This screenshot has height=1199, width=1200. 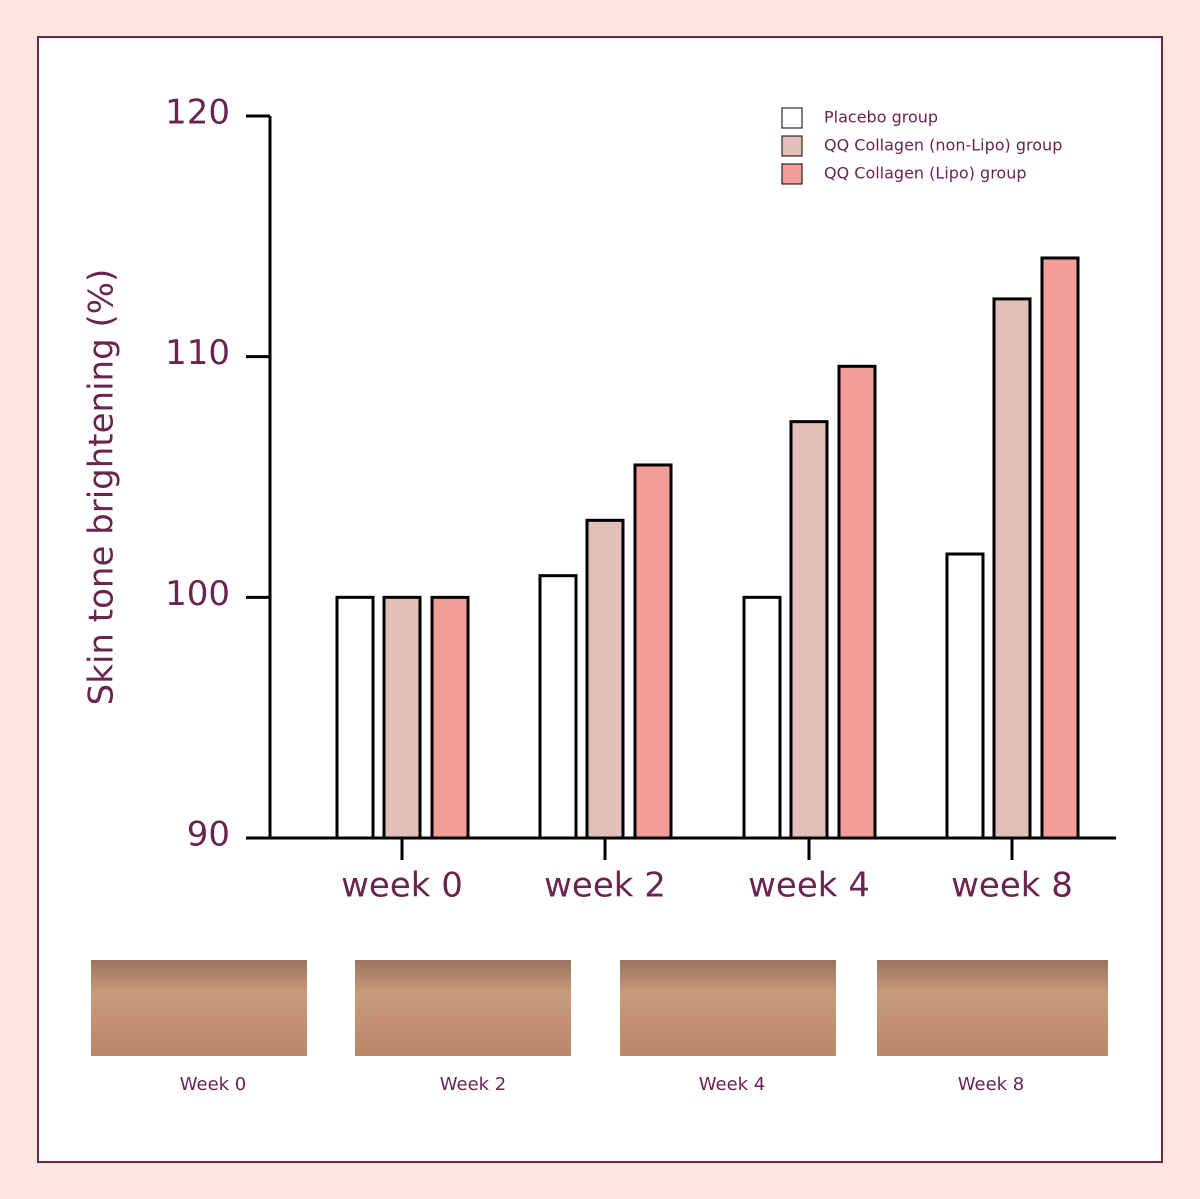 What do you see at coordinates (197, 353) in the screenshot?
I see `y-tick-label: 110` at bounding box center [197, 353].